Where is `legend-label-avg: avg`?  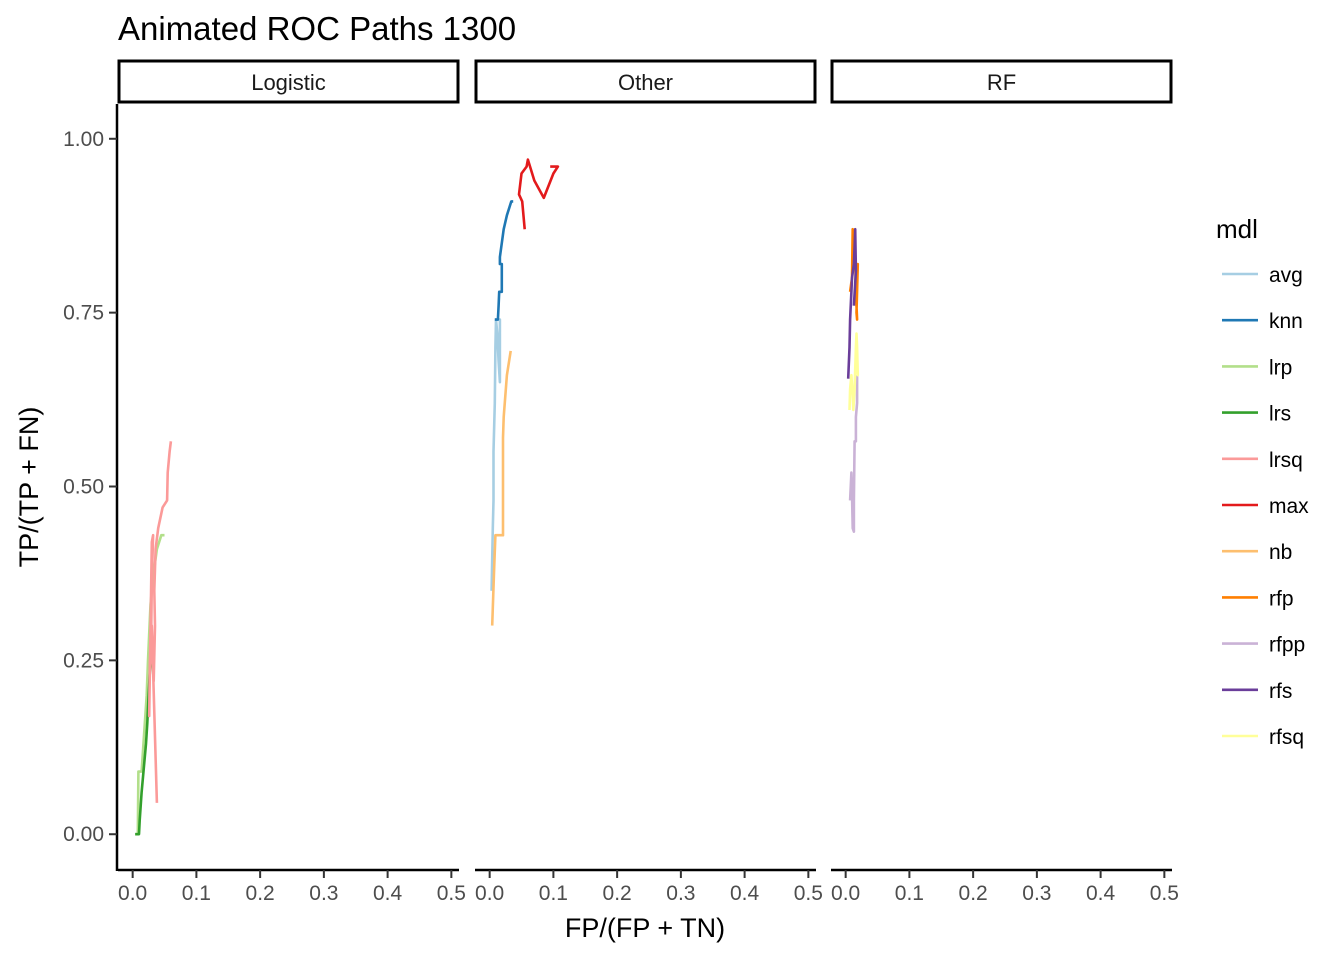
legend-label-avg: avg is located at coordinates (1286, 275).